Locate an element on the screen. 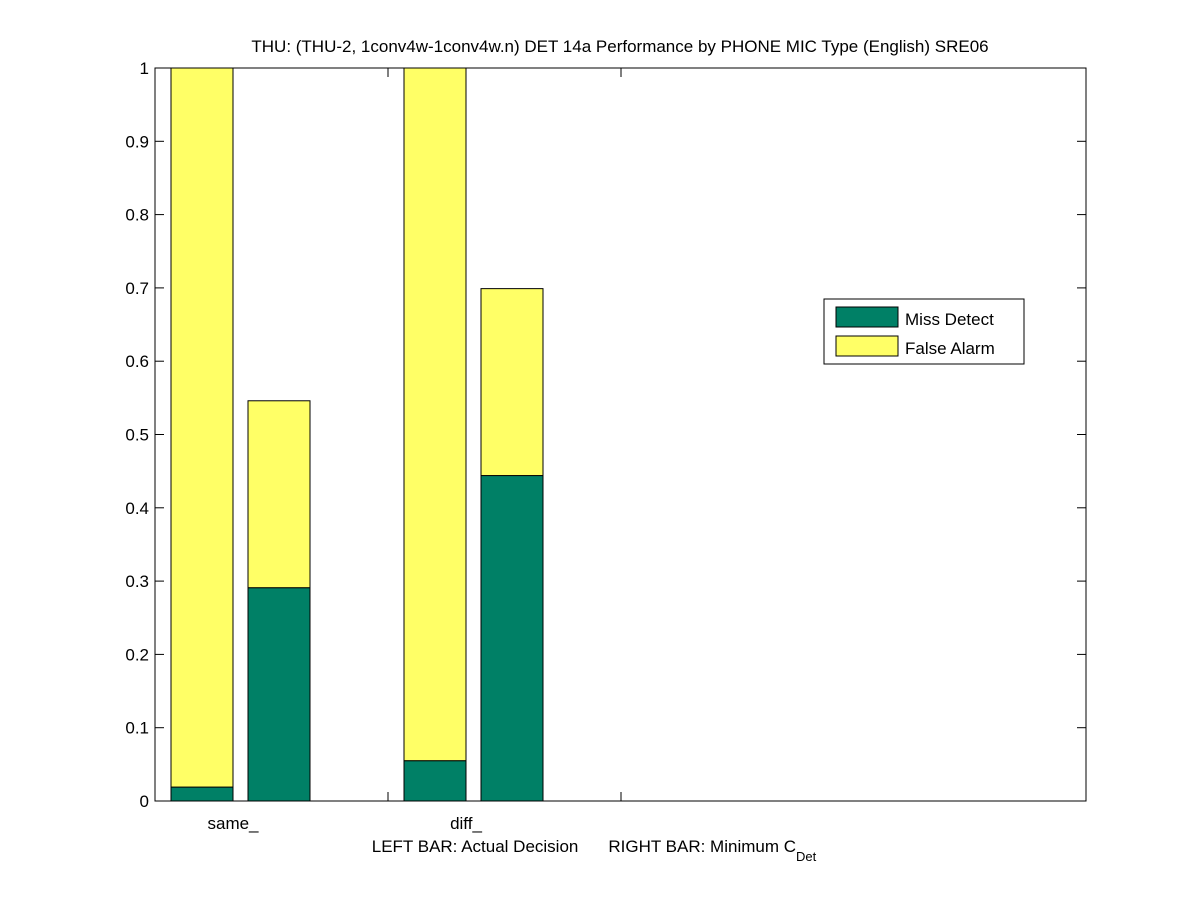 The width and height of the screenshot is (1200, 906). x-axis-label-right: RIGHT BAR: Minimum C is located at coordinates (702, 846).